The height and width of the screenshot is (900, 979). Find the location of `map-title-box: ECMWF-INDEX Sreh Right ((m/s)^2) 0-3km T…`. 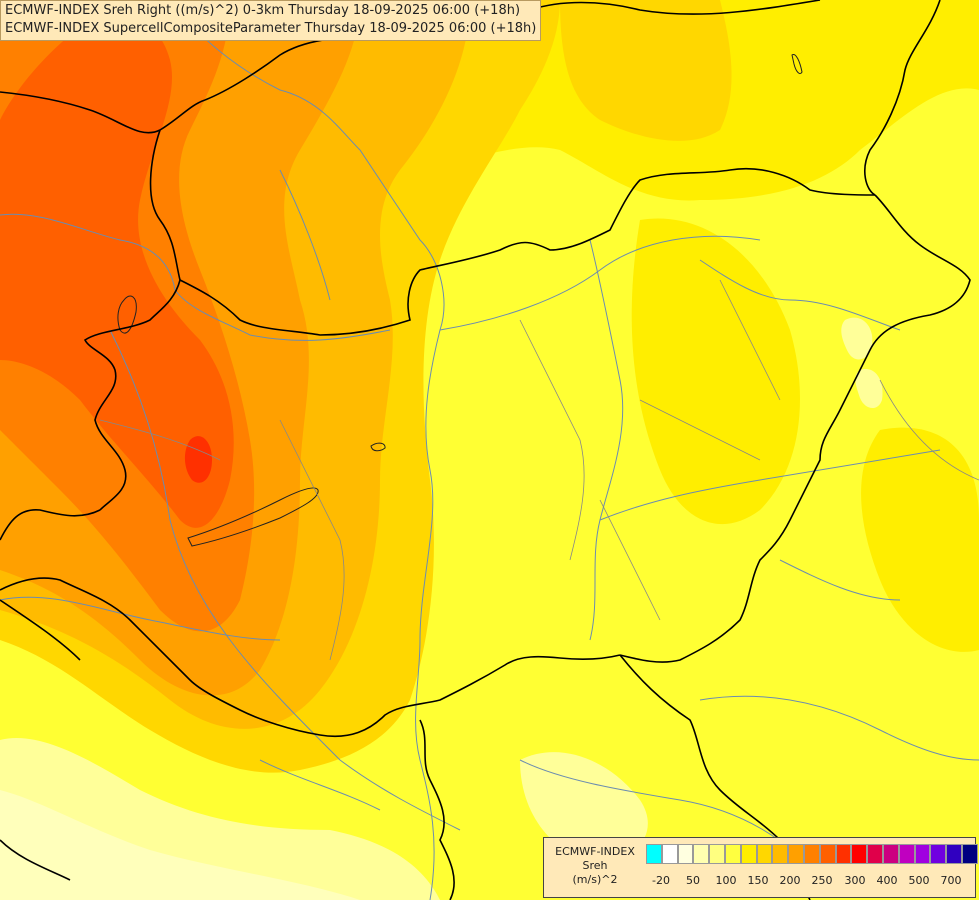

map-title-box: ECMWF-INDEX Sreh Right ((m/s)^2) 0-3km T… is located at coordinates (271, 20).